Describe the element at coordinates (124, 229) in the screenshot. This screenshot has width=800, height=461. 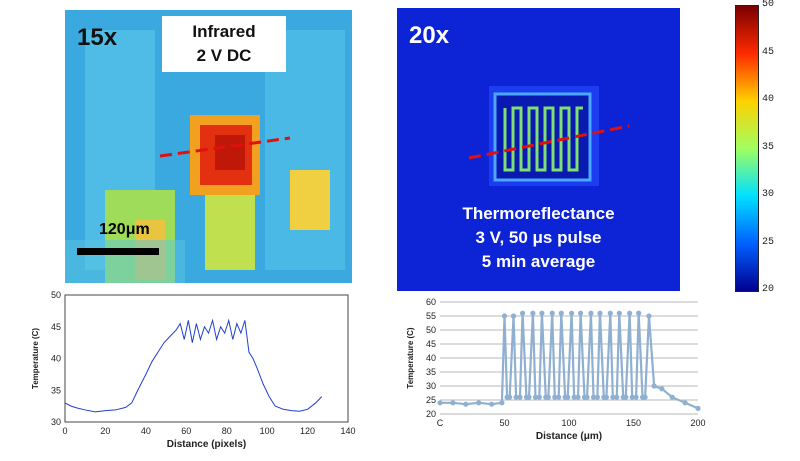
I see `scale-bar-label: 120μm` at that location.